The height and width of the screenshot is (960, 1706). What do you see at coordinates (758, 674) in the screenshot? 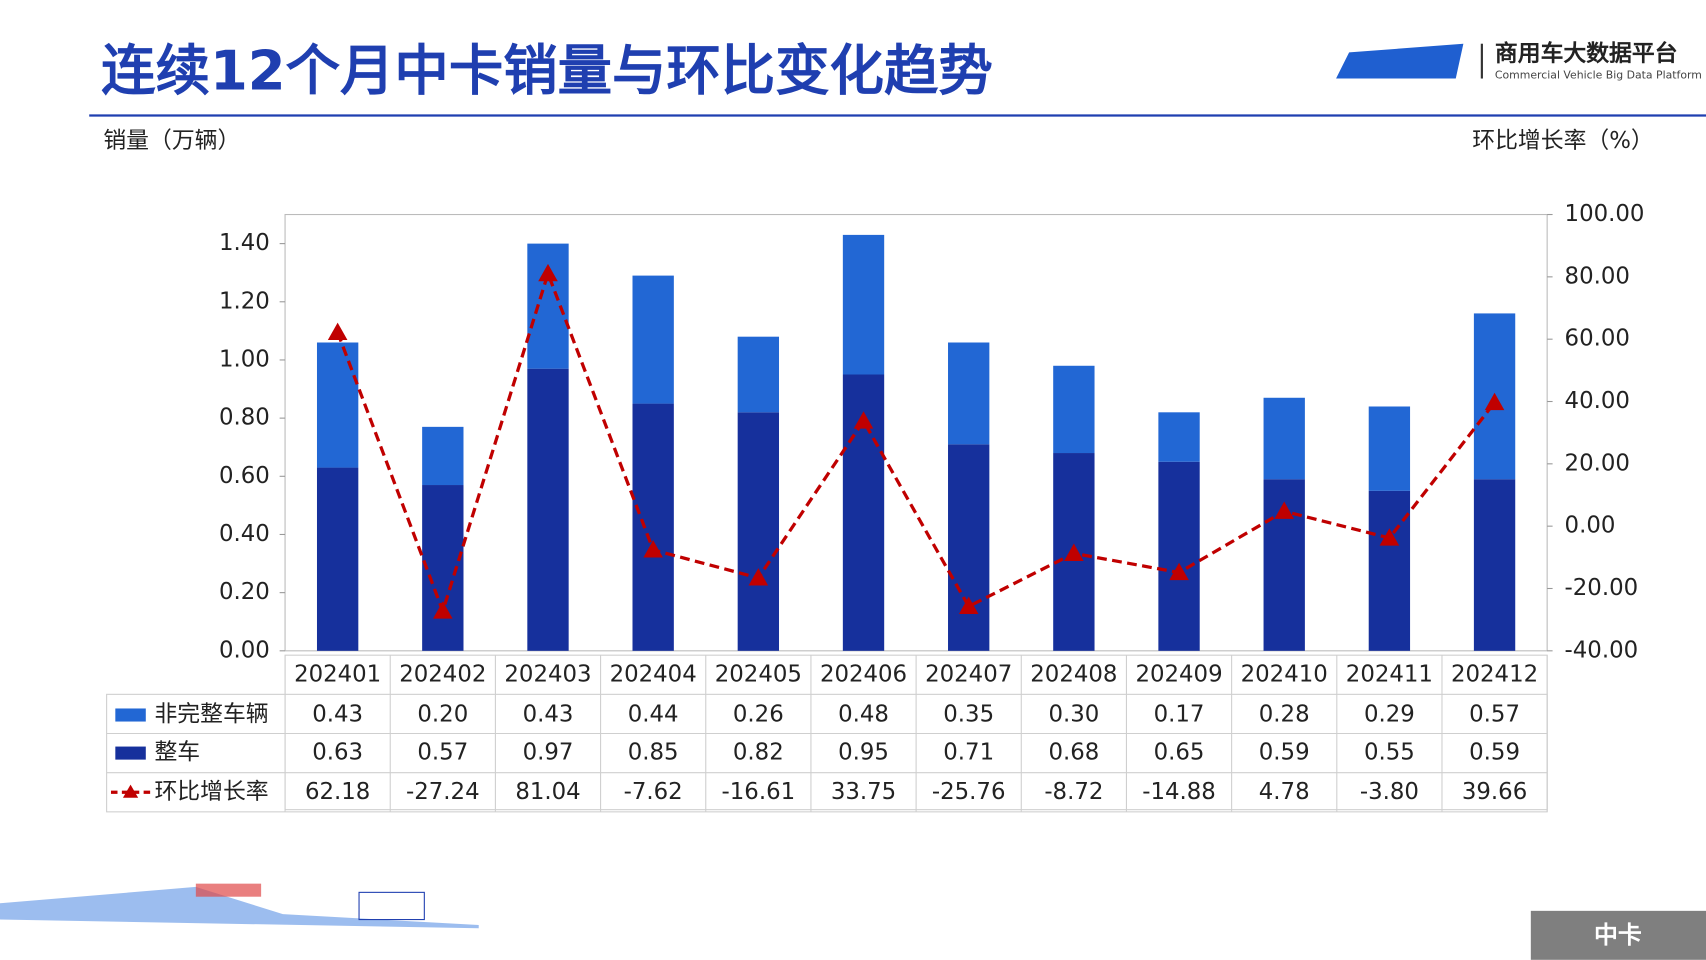
I see `x-tick-label: 202405` at bounding box center [758, 674].